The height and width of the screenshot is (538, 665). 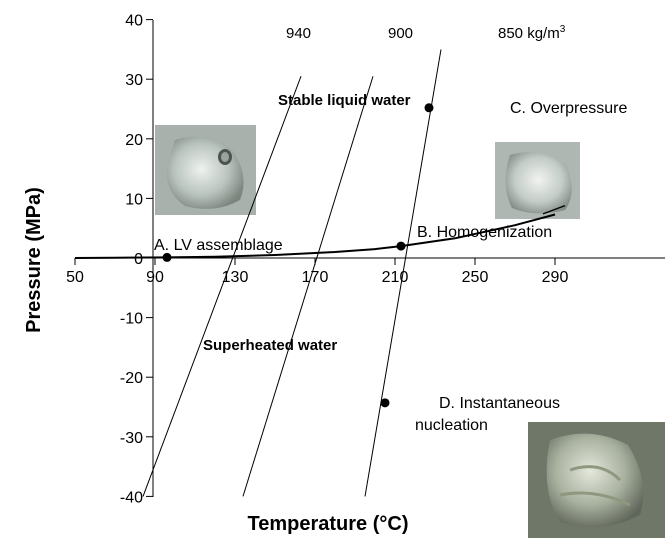 I want to click on y-tick-label: -20, so click(x=131, y=378).